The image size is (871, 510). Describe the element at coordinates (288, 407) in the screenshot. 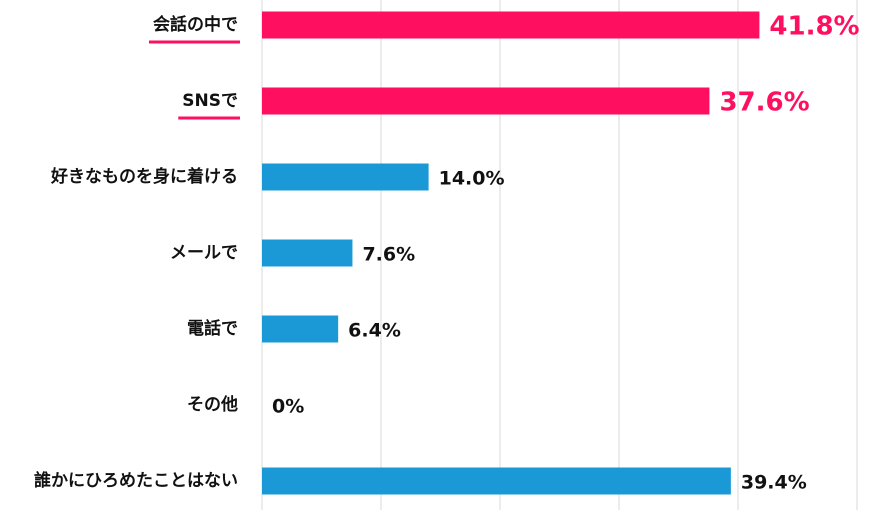

I see `value-label: 0%` at that location.